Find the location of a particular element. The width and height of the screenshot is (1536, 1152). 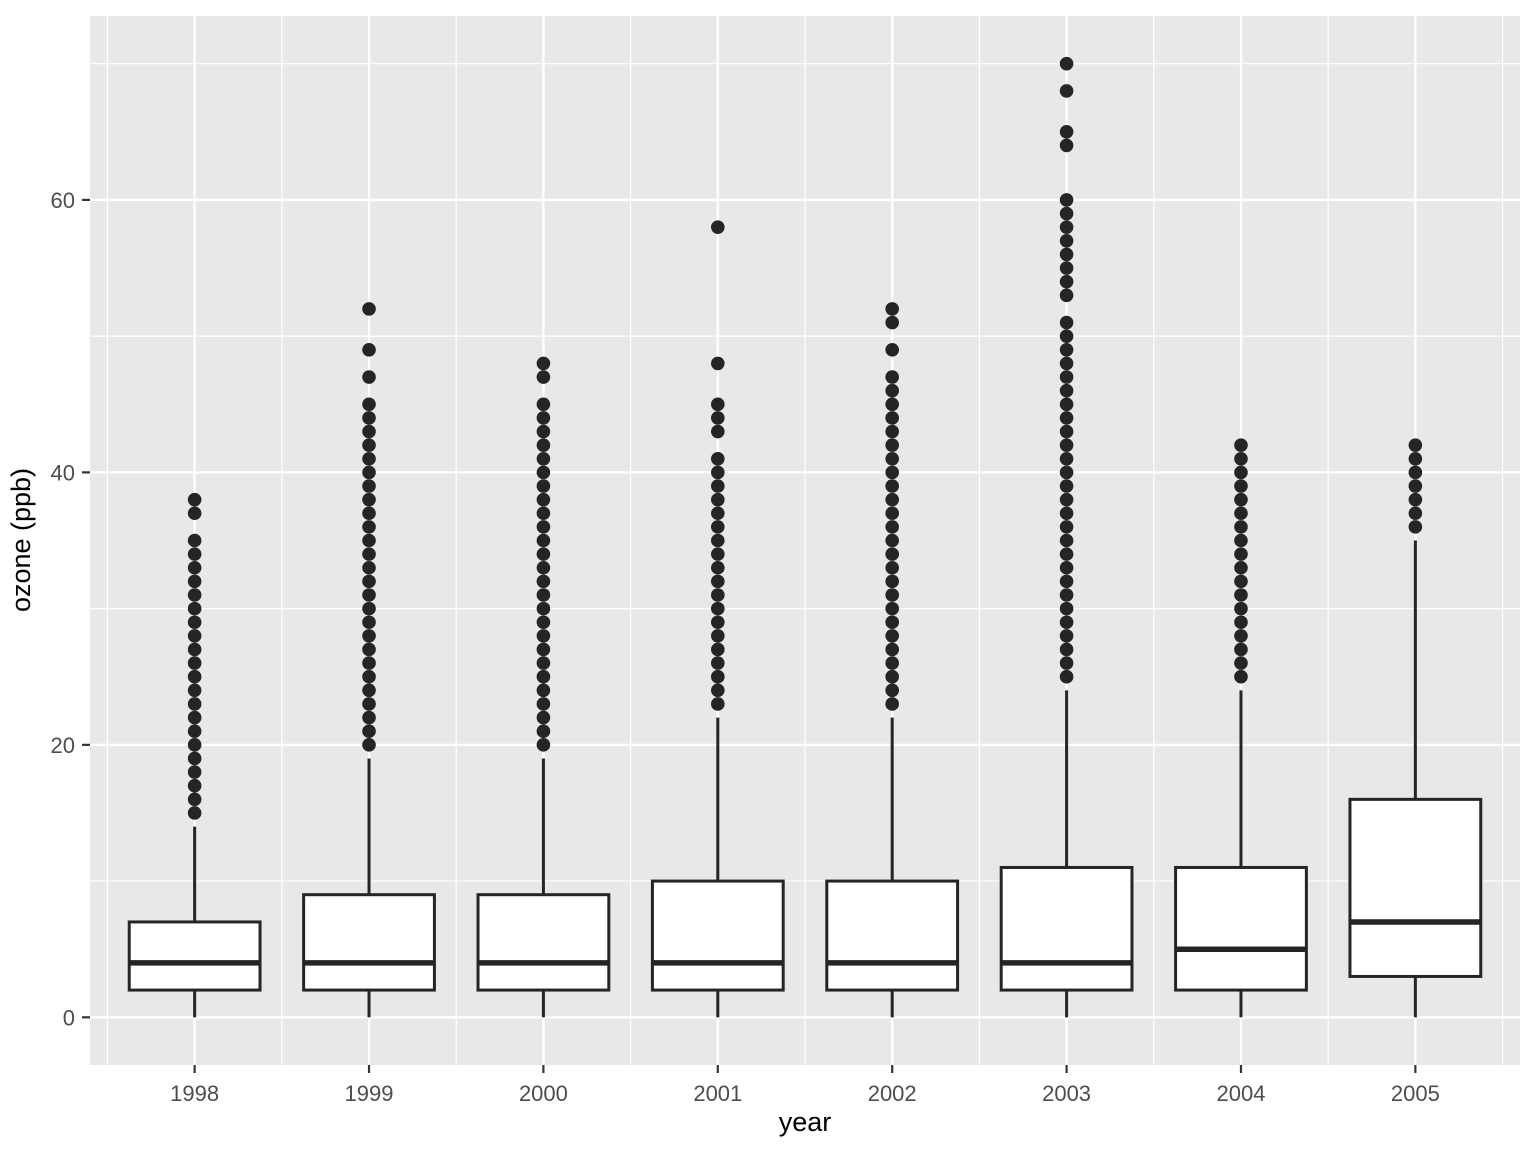

x-tick-label: 2004 is located at coordinates (1240, 1093).